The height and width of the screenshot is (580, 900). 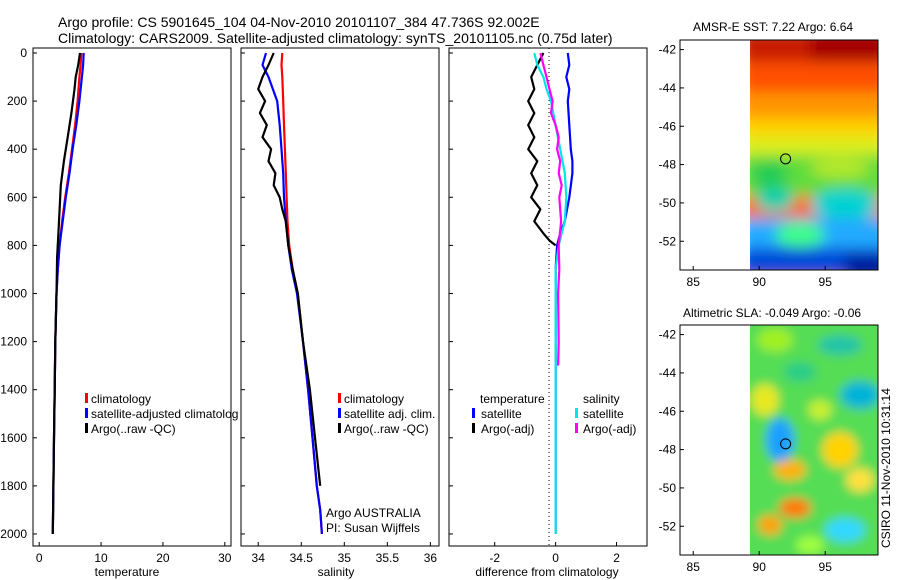 What do you see at coordinates (13, 293) in the screenshot?
I see `depth-tick-label: 1000` at bounding box center [13, 293].